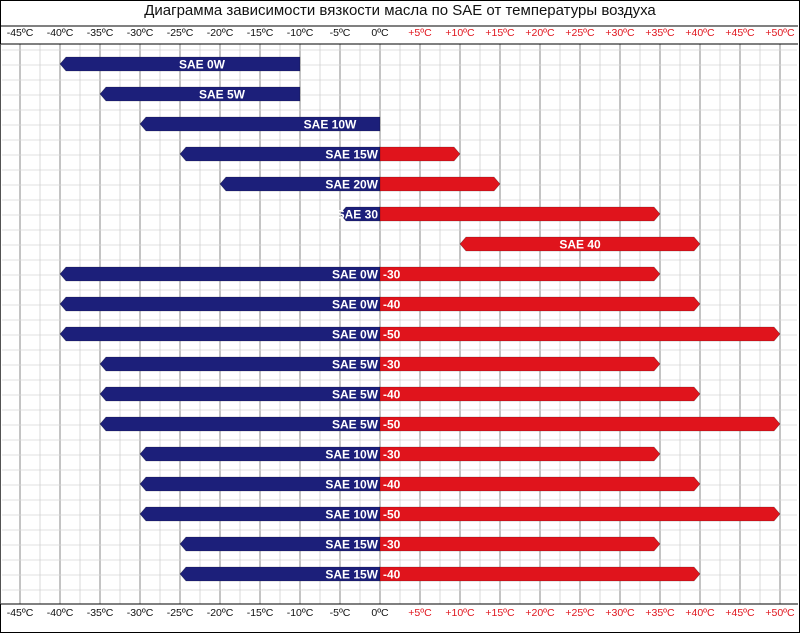  I want to click on bottom-tick-label: +35ºC, so click(660, 613).